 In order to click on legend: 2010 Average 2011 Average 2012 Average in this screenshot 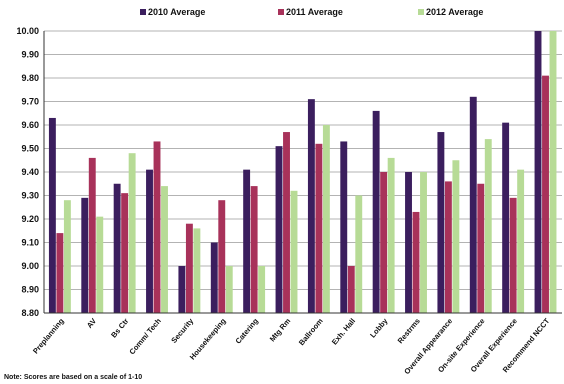, I will do `click(311, 12)`.